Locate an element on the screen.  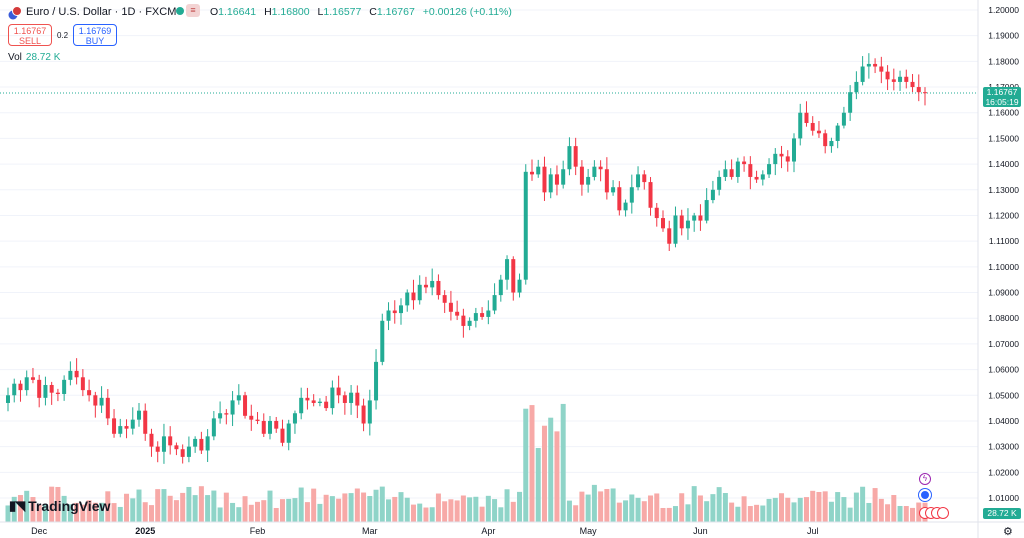
y-tick-label: 1.09000 is located at coordinates (1003, 293).